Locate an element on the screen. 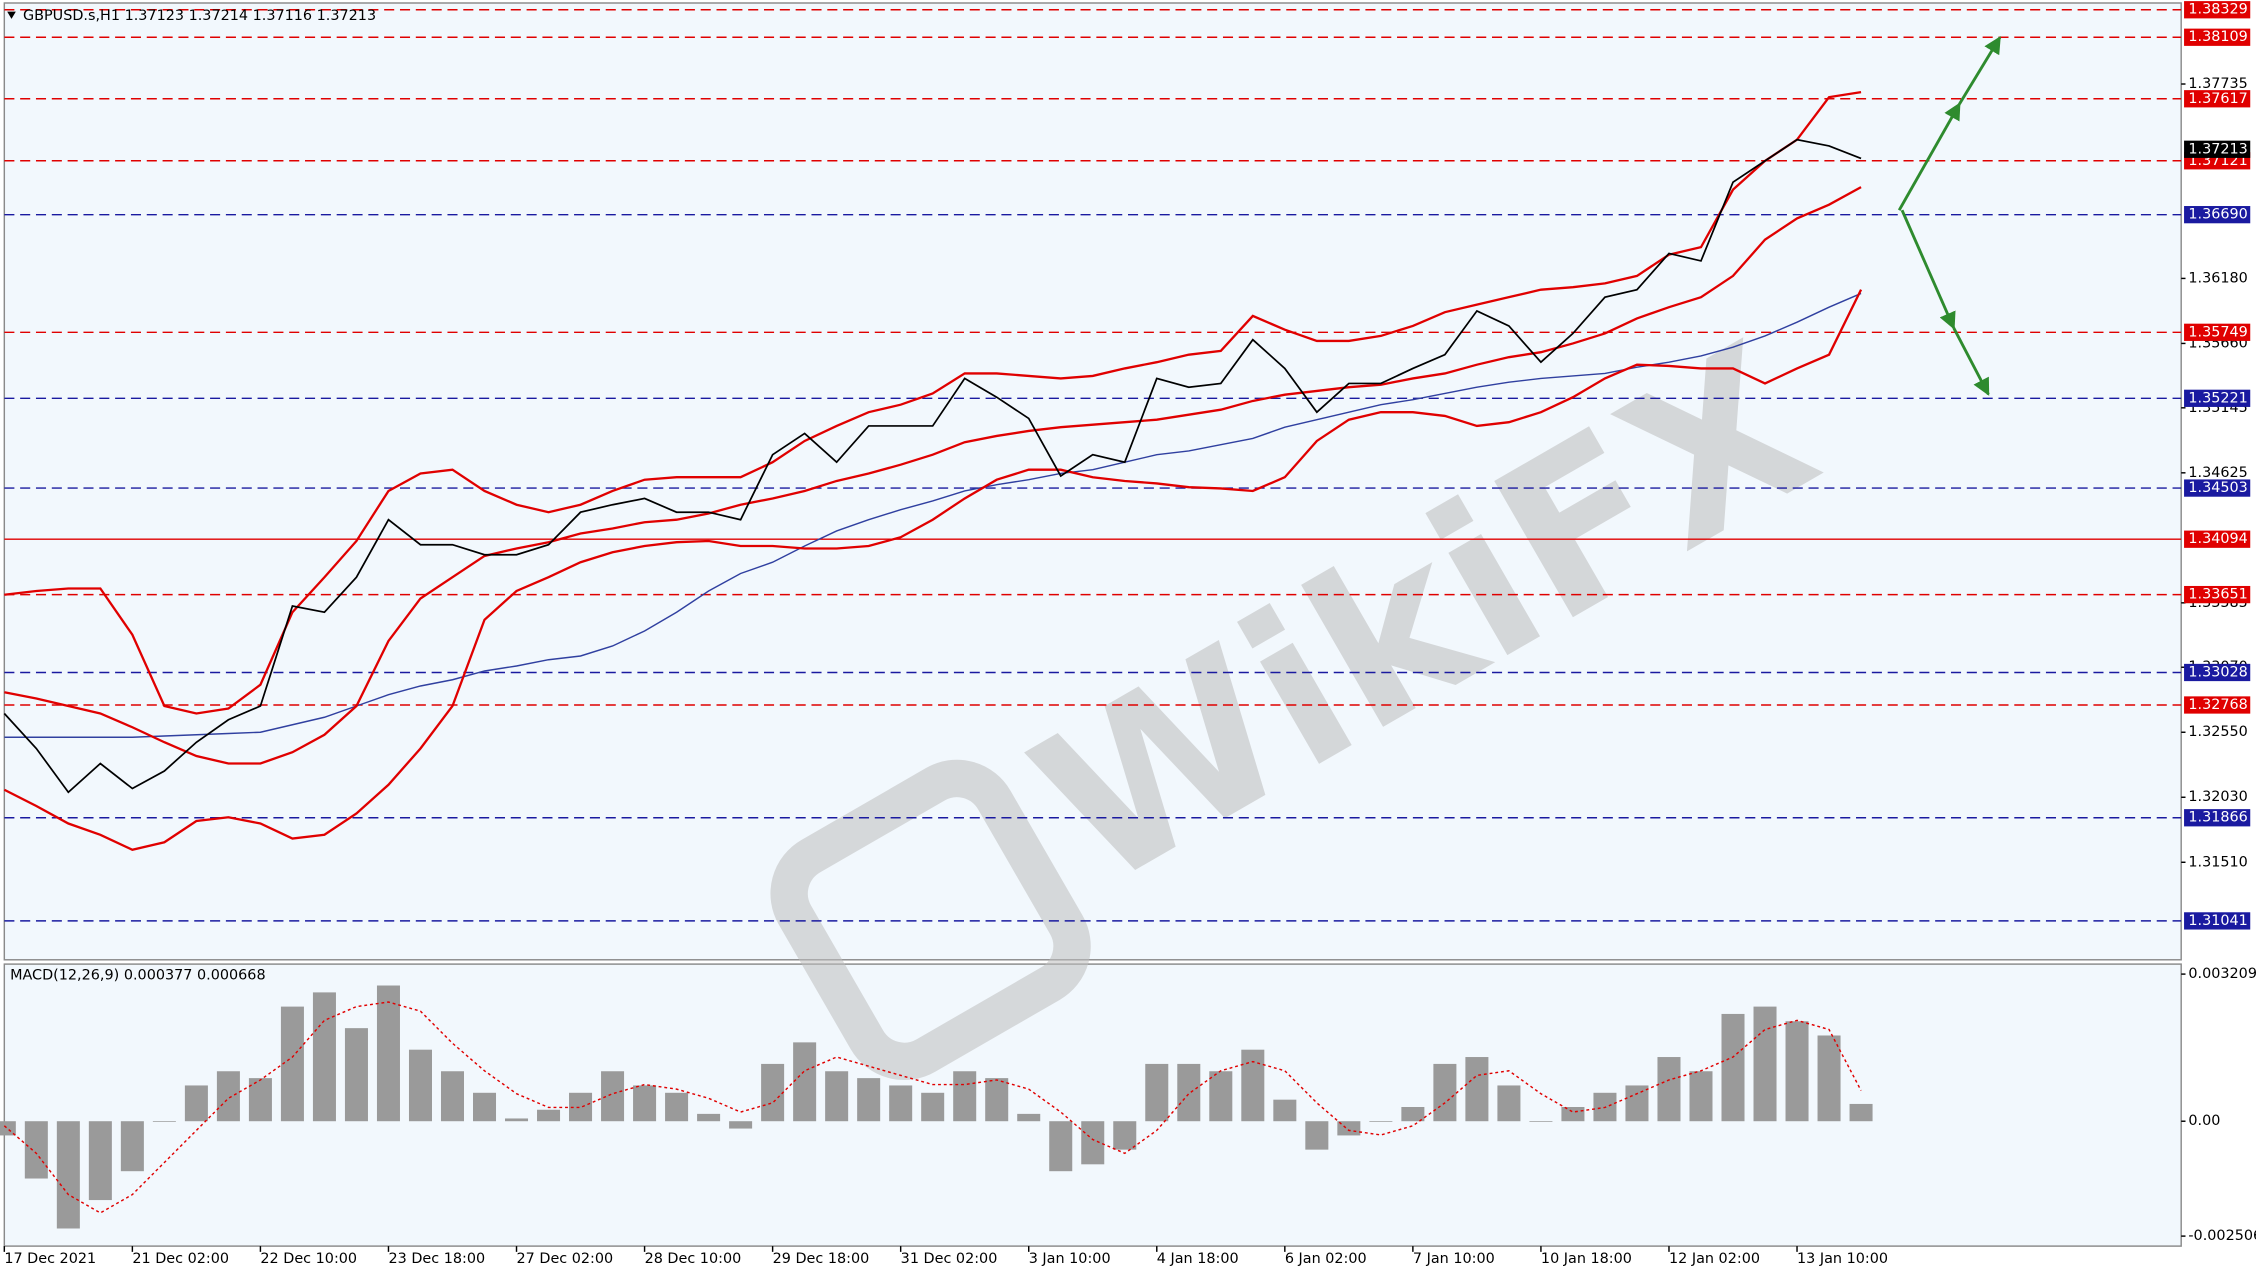 This screenshot has width=2256, height=1275. level-label: 1.34503 is located at coordinates (2217, 488).